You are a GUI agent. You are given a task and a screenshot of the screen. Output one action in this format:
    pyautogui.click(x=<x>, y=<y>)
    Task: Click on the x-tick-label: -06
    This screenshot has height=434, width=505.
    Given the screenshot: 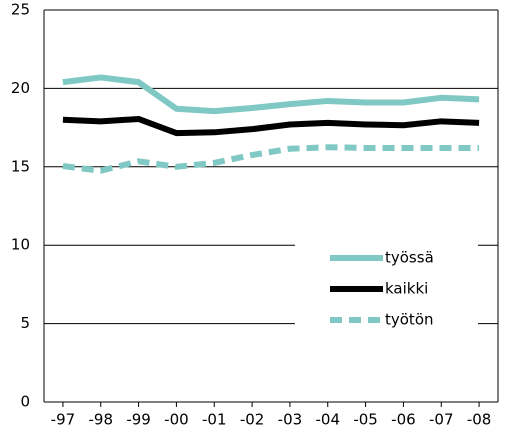 What is the action you would take?
    pyautogui.click(x=403, y=420)
    